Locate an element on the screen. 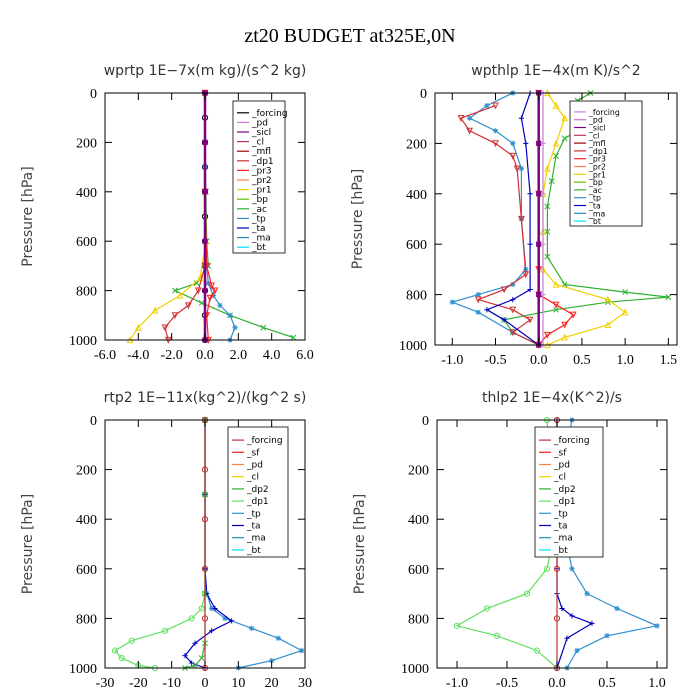  y-axis-label: Pressure [hPa] is located at coordinates (360, 544).